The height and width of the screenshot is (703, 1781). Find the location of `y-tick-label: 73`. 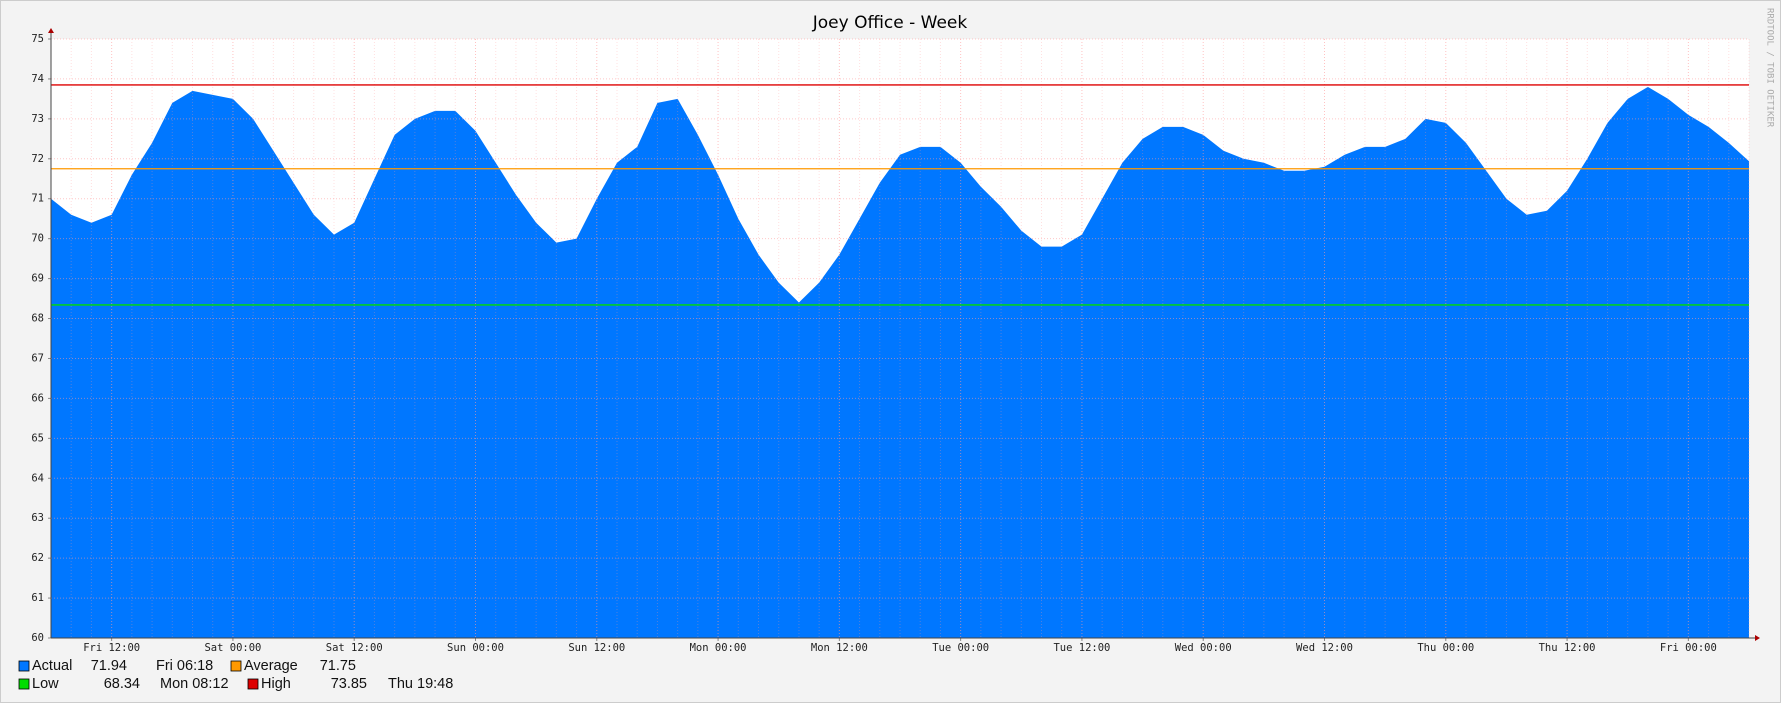

y-tick-label: 73 is located at coordinates (37, 119).